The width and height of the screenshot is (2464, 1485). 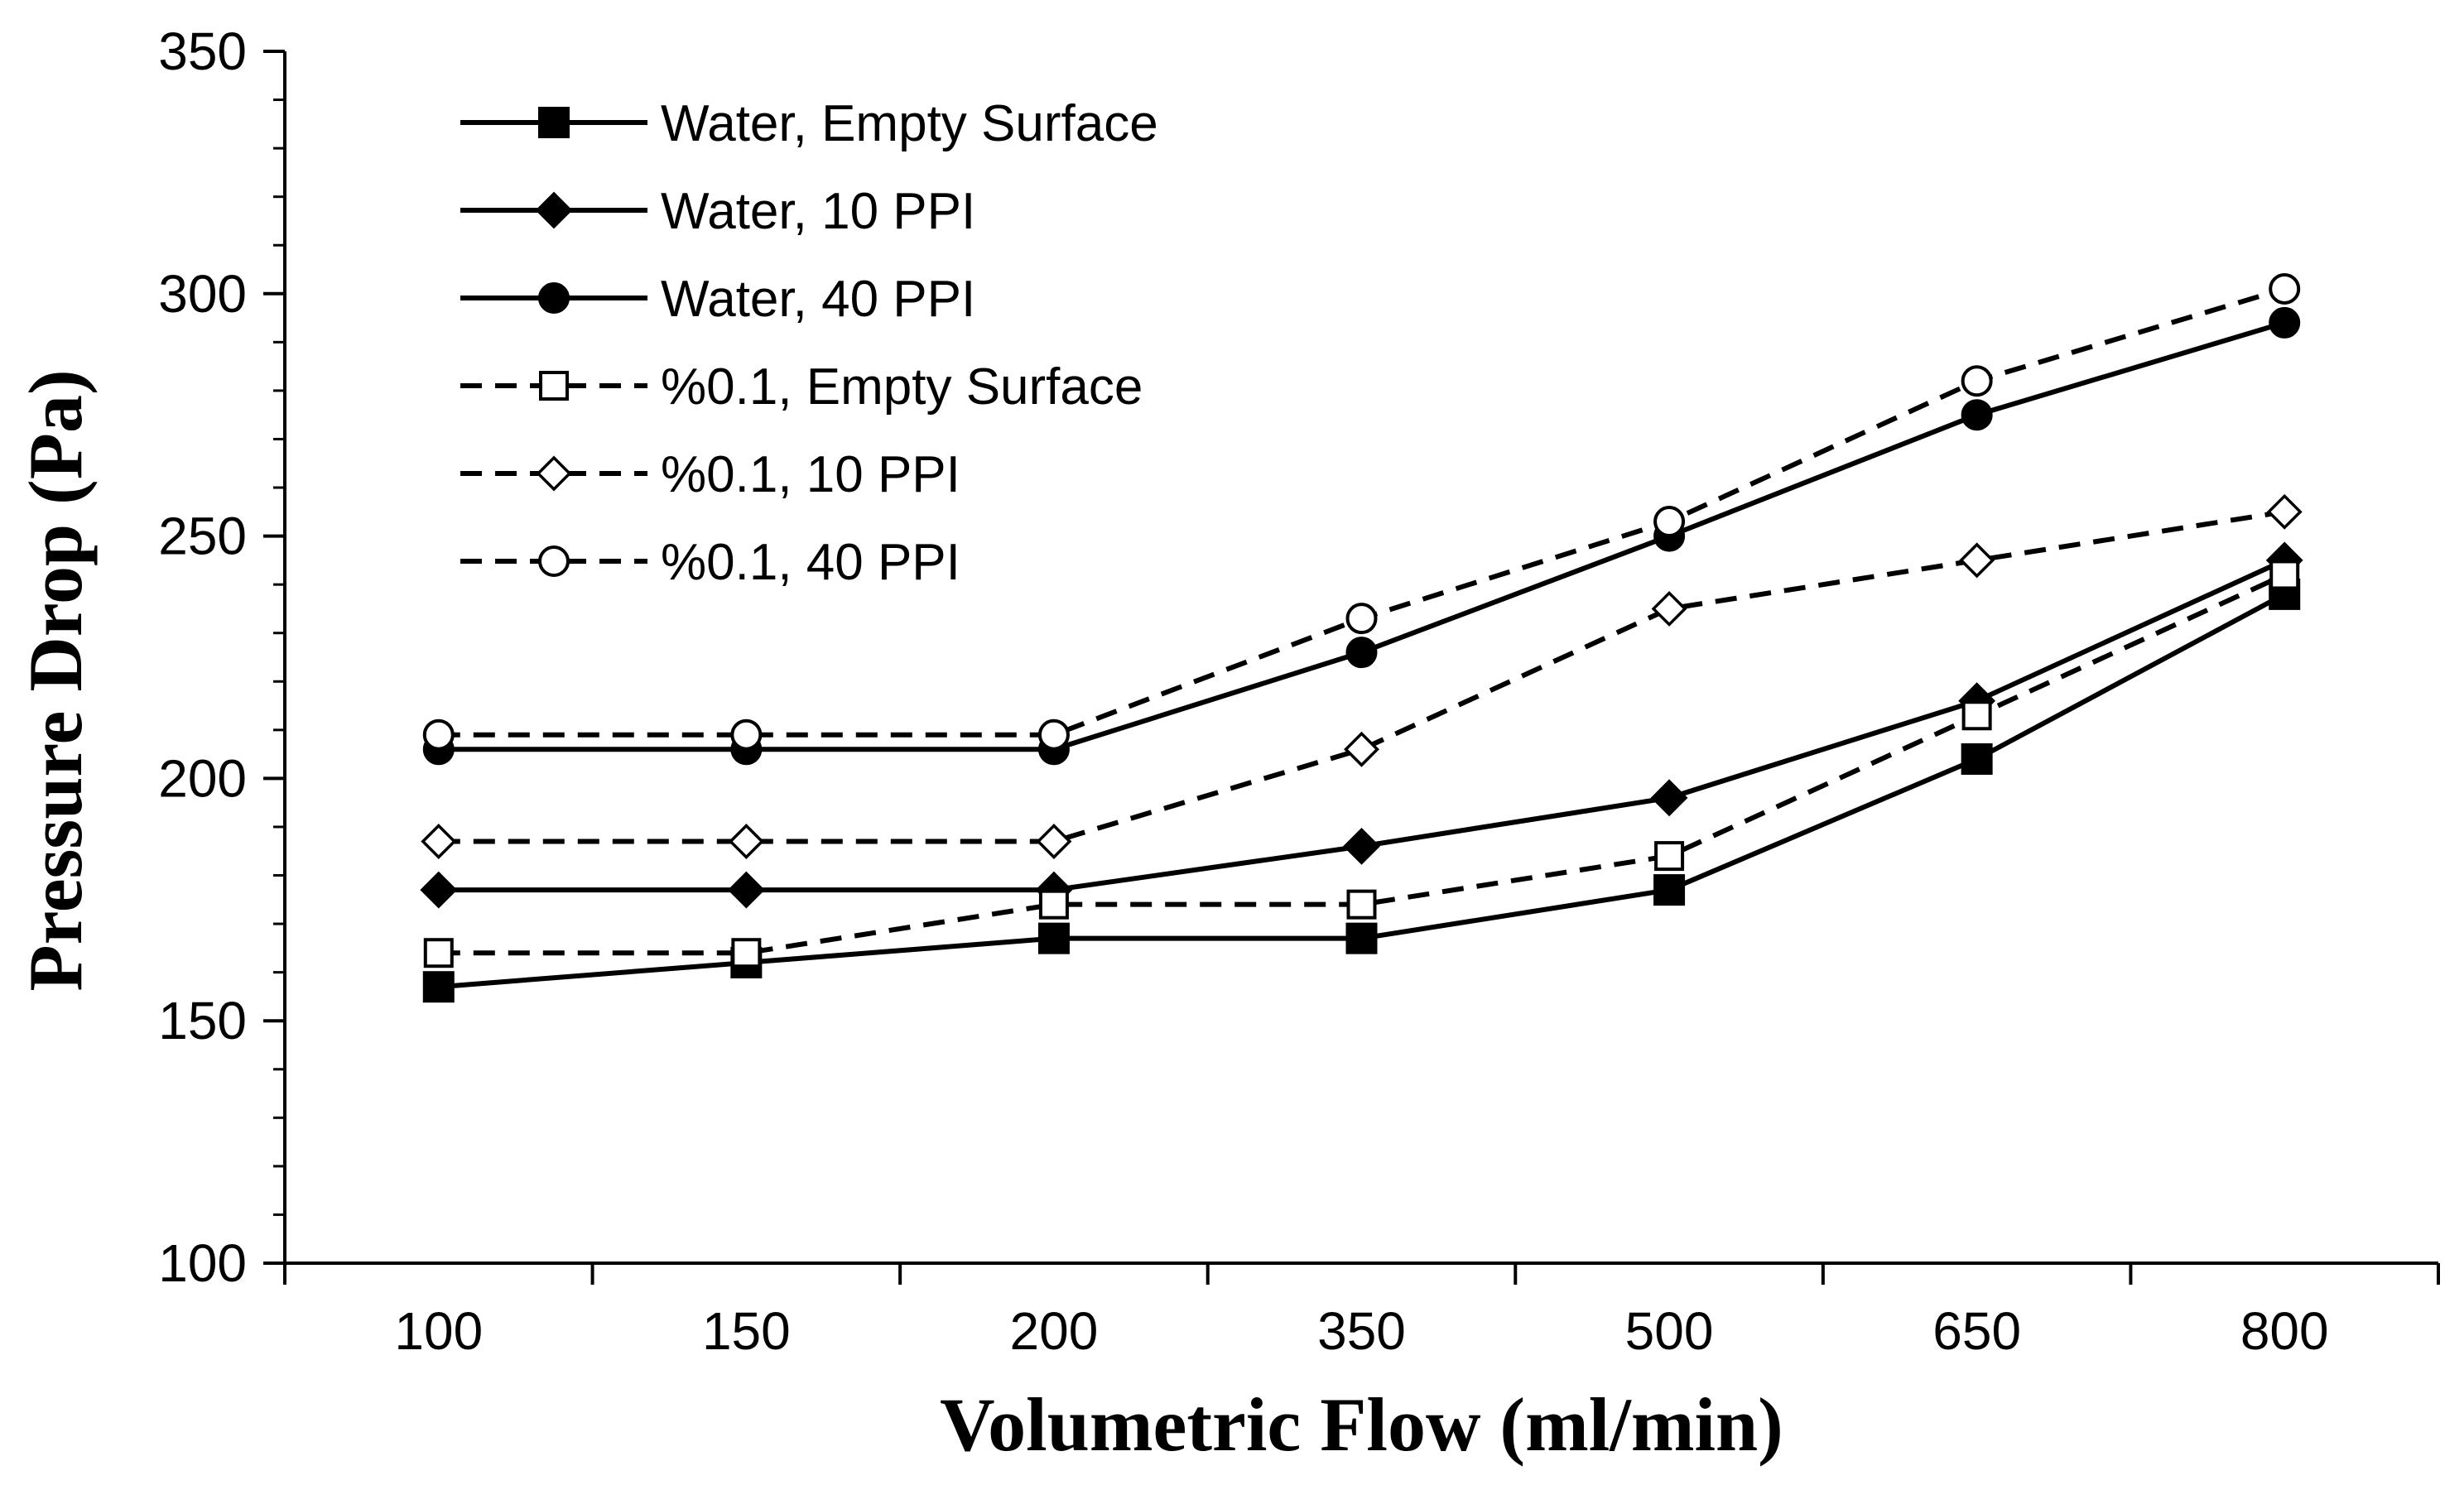 I want to click on x-ticks: 100 150 200 350 500 650 800, so click(x=1362, y=1312).